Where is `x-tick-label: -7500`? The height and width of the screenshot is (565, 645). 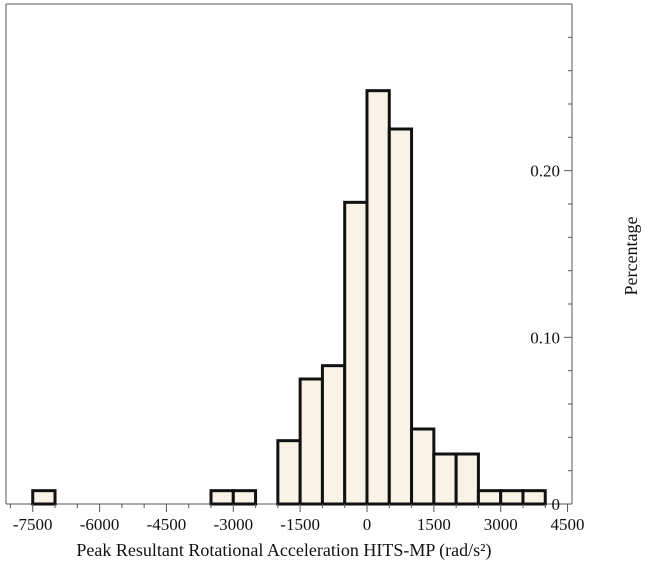
x-tick-label: -7500 is located at coordinates (33, 524).